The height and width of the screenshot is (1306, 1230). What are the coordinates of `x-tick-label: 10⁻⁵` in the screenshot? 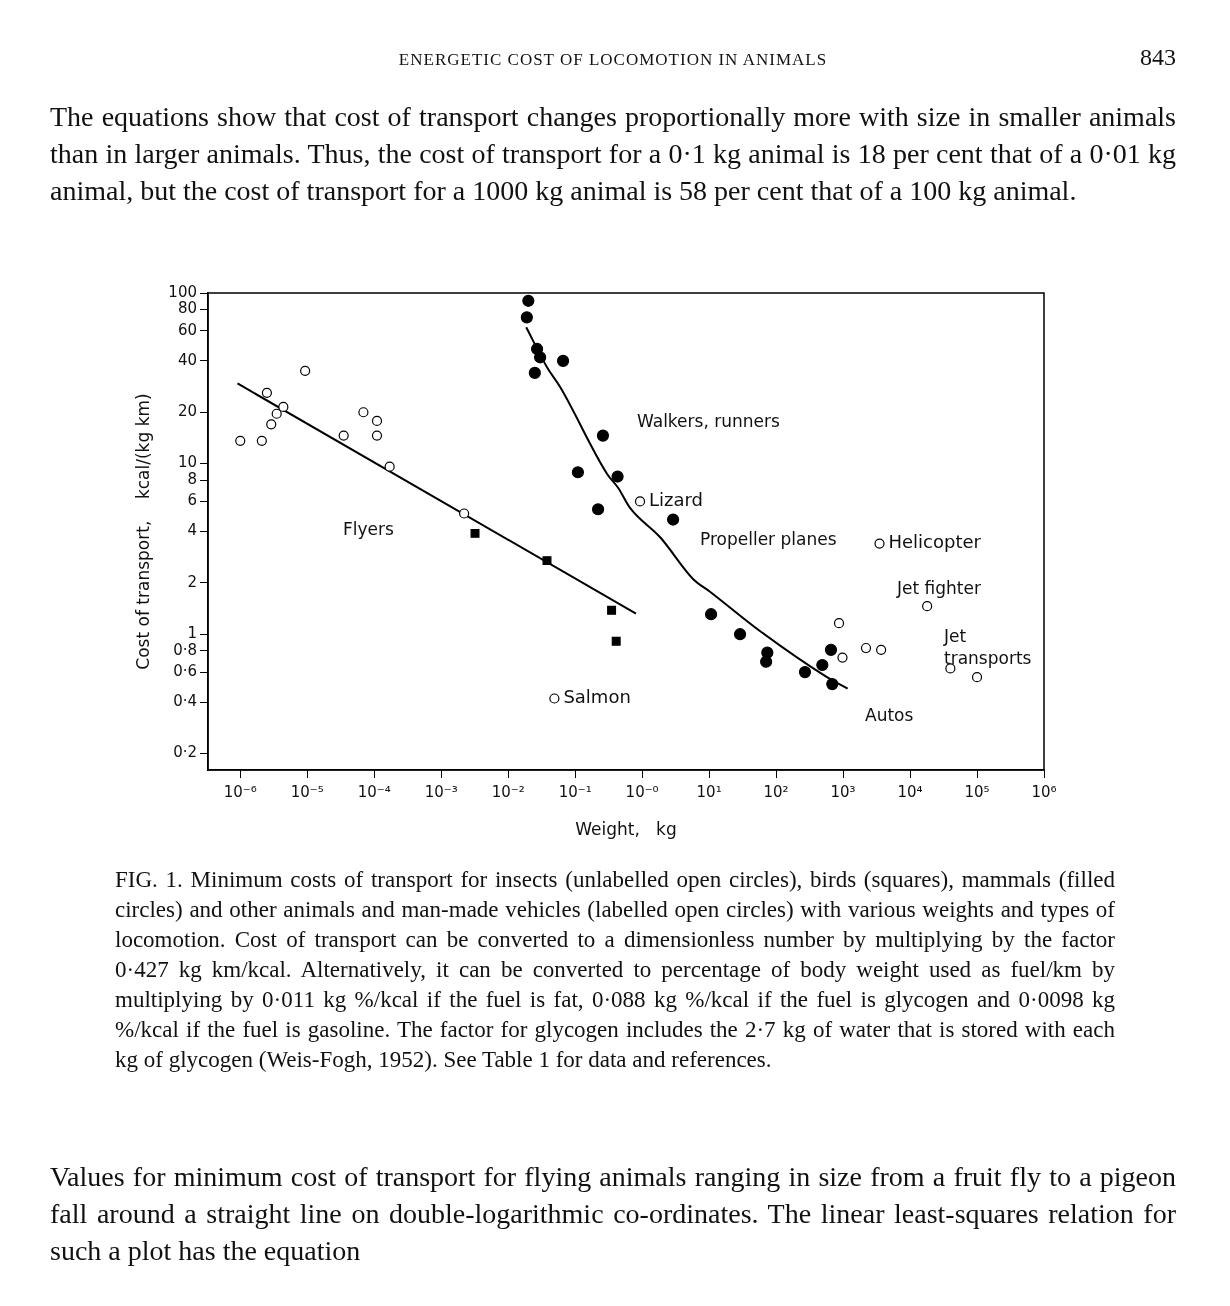 It's located at (307, 791).